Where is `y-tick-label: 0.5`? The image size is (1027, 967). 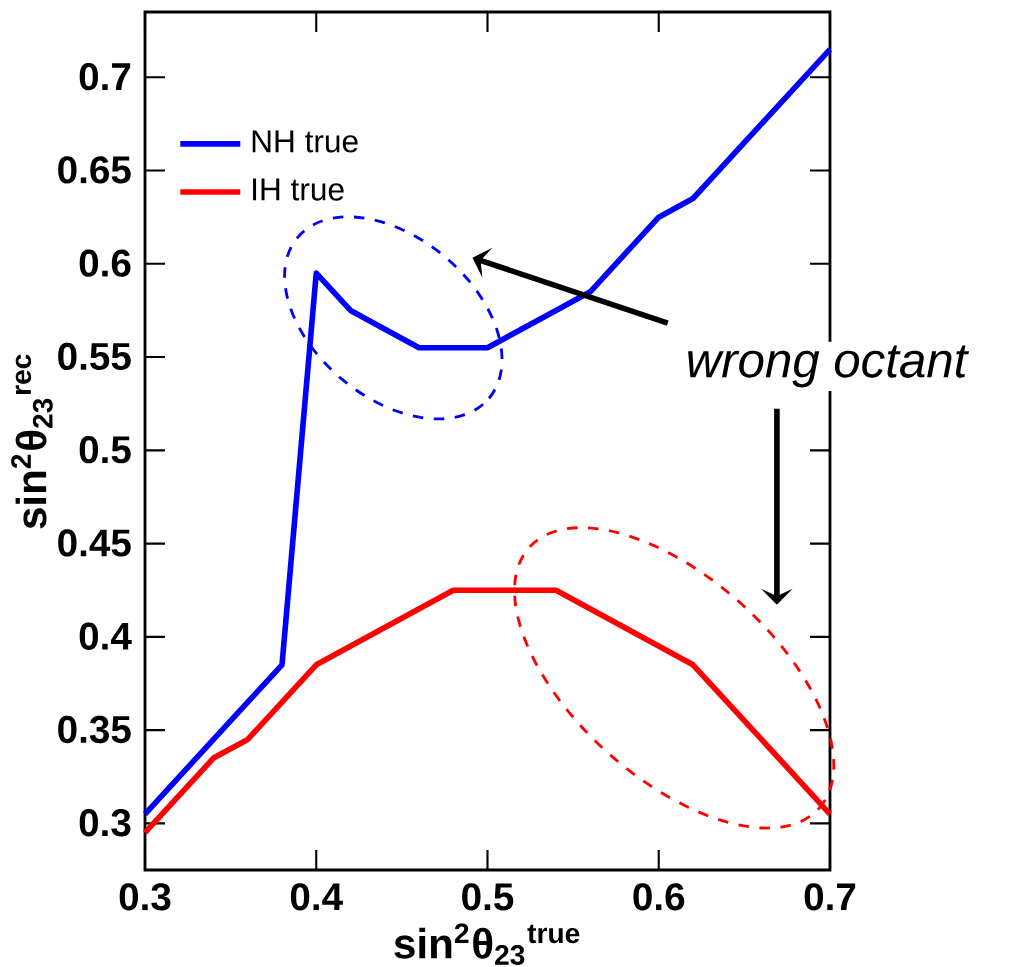
y-tick-label: 0.5 is located at coordinates (105, 450).